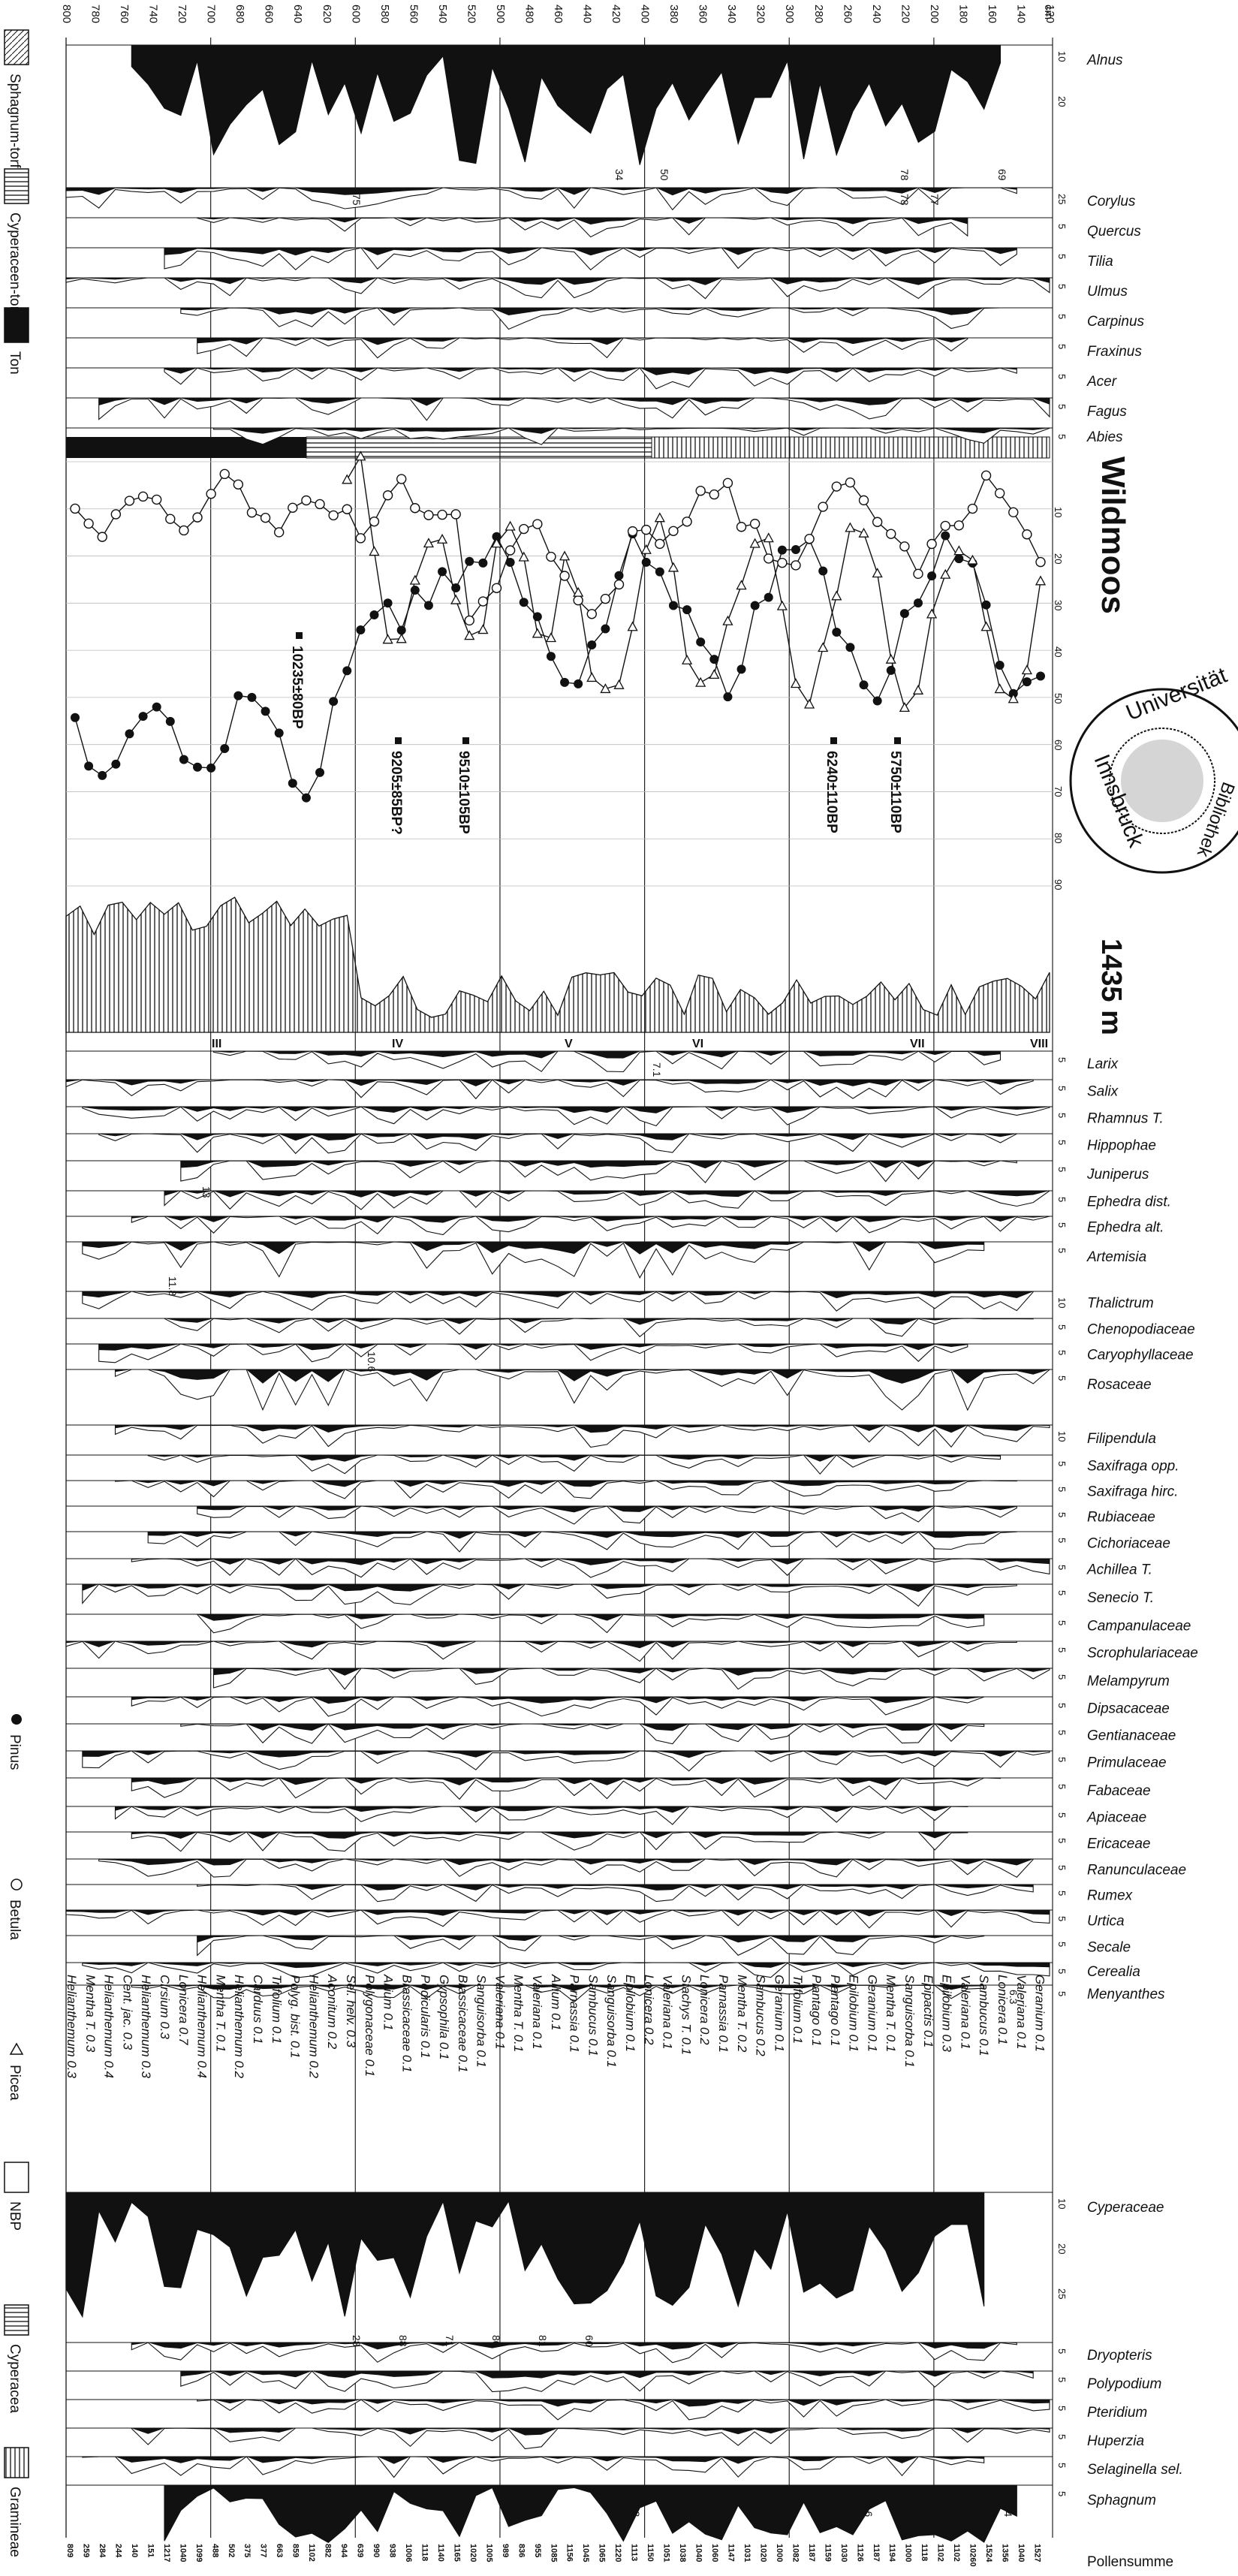 The height and width of the screenshot is (2576, 1238). What do you see at coordinates (95, 14) in the screenshot?
I see `depth-tick-label: 780` at bounding box center [95, 14].